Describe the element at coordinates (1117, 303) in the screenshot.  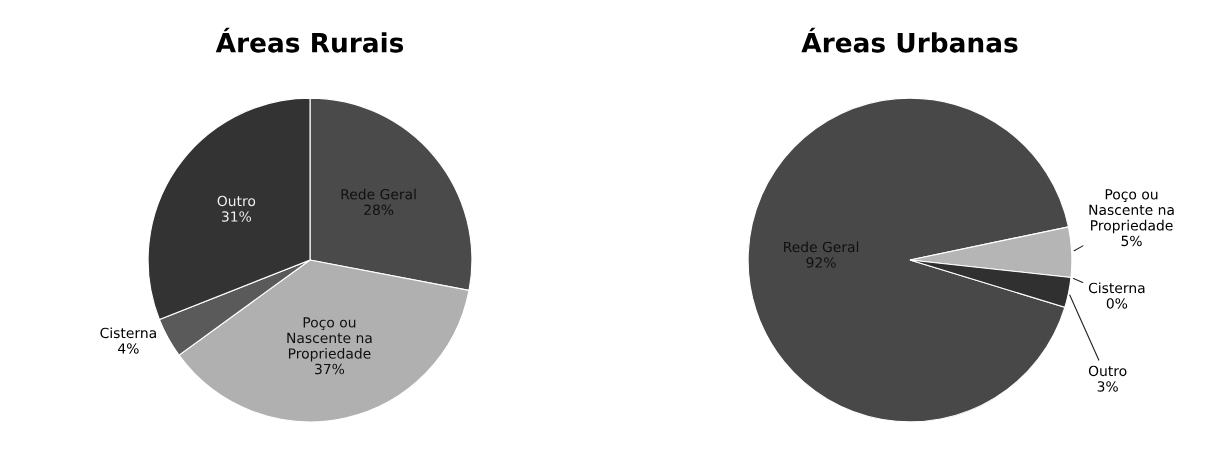
I see `text: 0%` at that location.